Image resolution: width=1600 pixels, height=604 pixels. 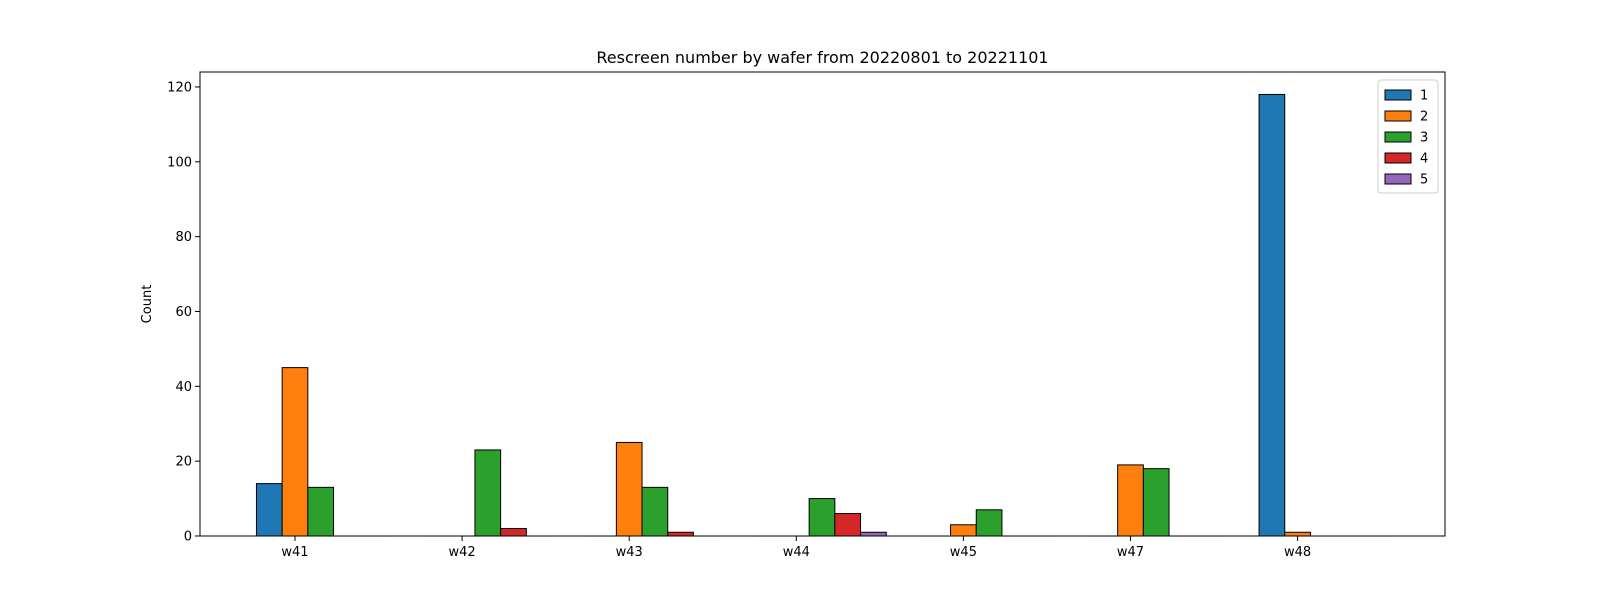 I want to click on x-tick-label: w47, so click(x=1130, y=552).